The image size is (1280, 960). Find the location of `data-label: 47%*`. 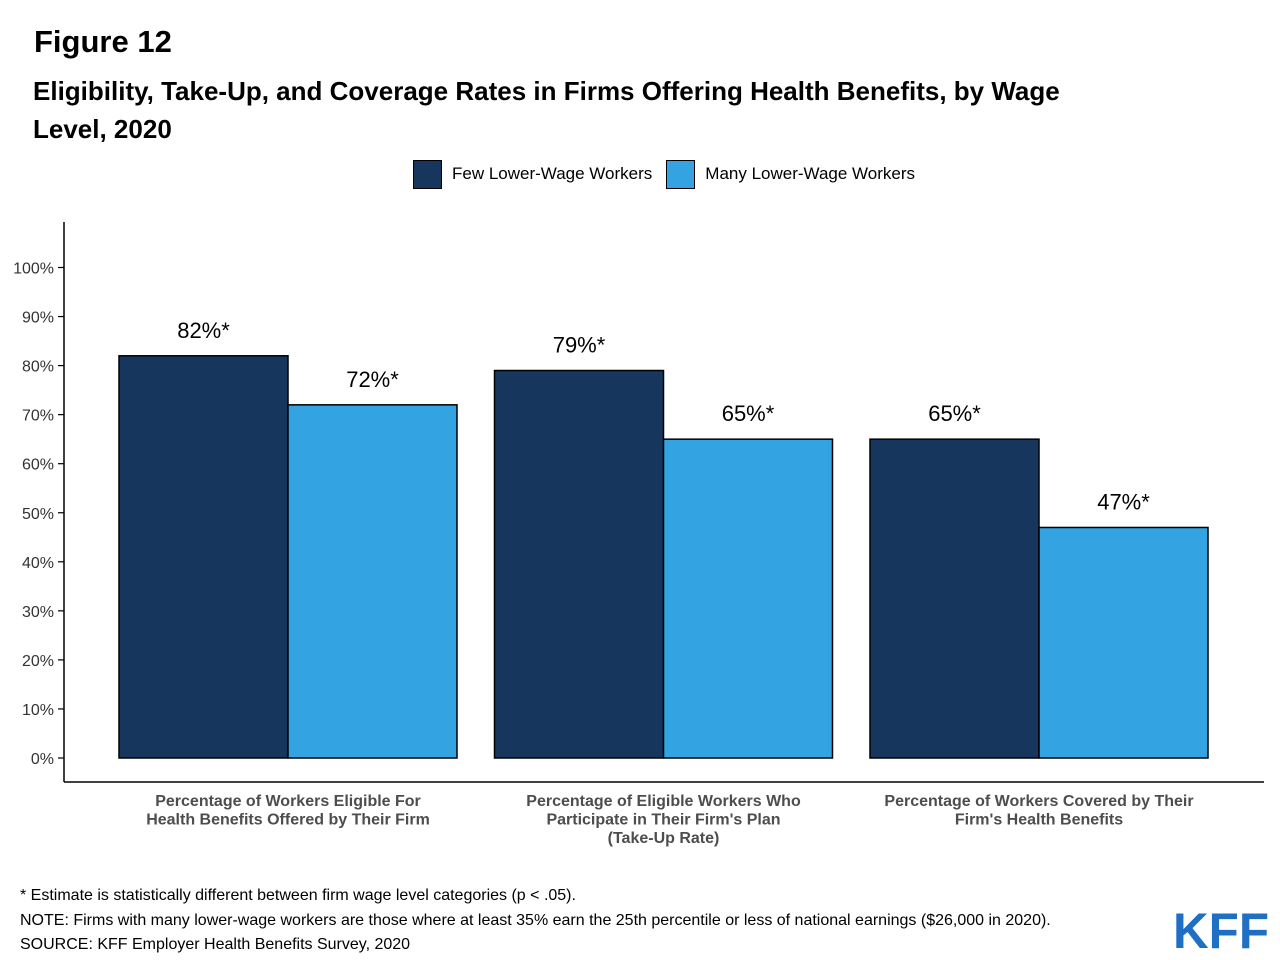

data-label: 47%* is located at coordinates (1123, 501).